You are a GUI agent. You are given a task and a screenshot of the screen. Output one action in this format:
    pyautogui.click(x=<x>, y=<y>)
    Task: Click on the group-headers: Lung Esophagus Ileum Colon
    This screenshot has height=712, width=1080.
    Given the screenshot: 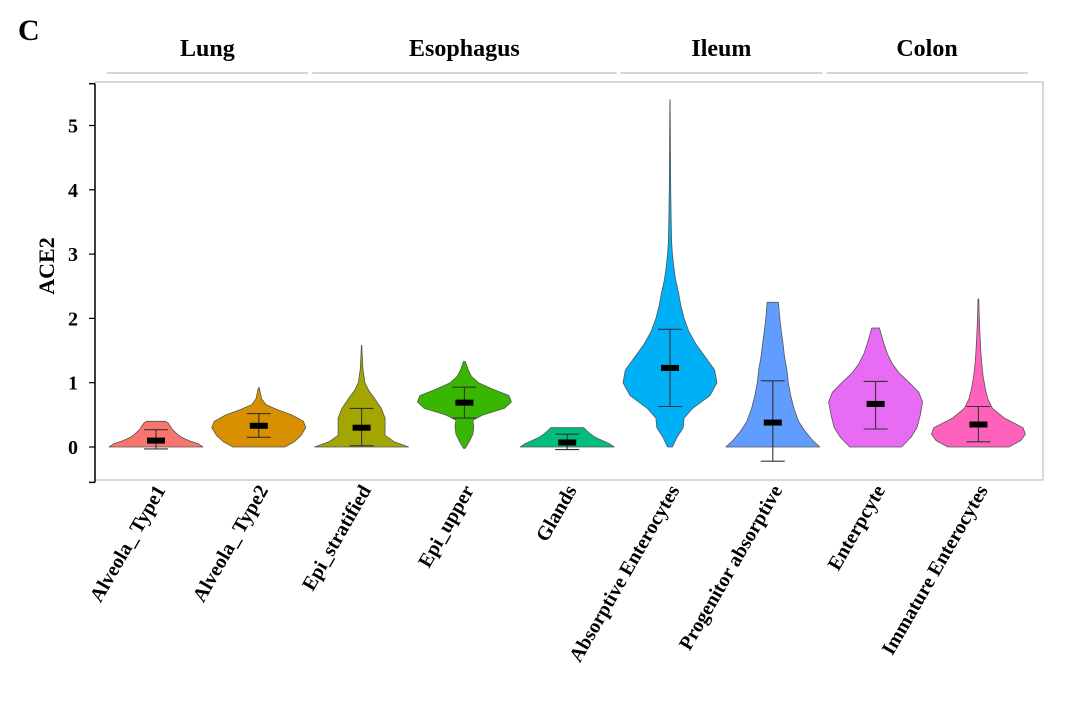 What is the action you would take?
    pyautogui.click(x=567, y=55)
    